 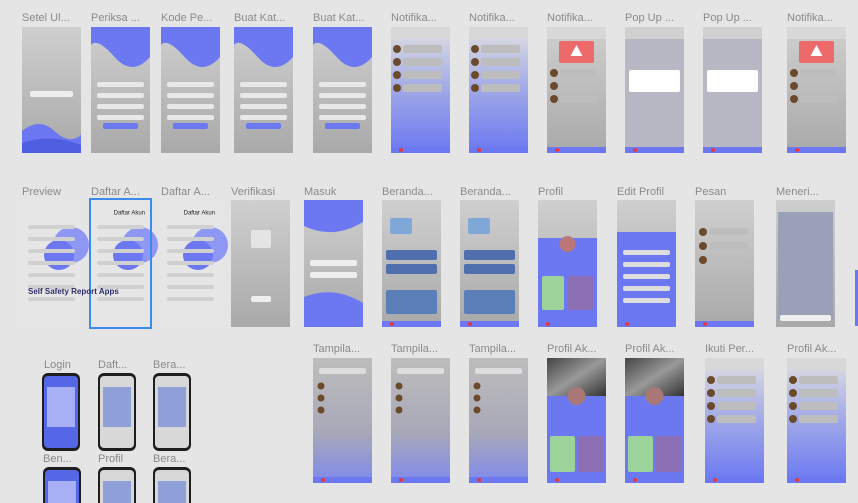 What do you see at coordinates (57, 365) in the screenshot?
I see `frame-label: Login` at bounding box center [57, 365].